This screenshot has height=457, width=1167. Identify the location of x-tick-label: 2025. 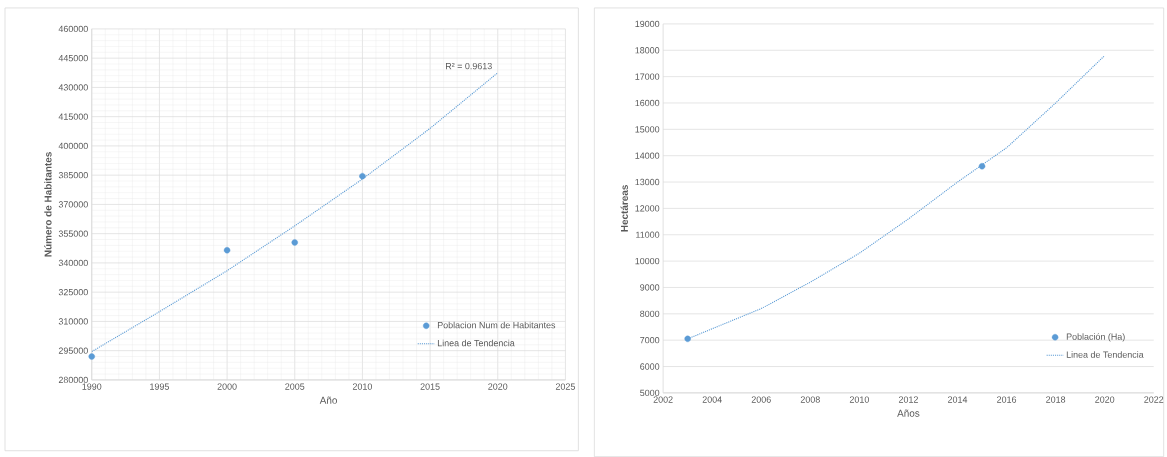
(565, 386).